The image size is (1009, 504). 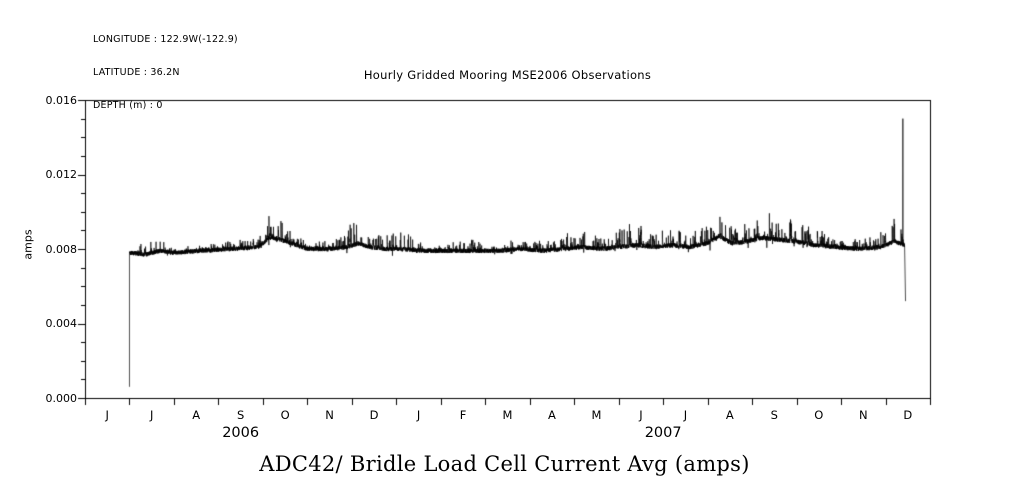 I want to click on y-tick-label: 0.012, so click(x=61, y=174).